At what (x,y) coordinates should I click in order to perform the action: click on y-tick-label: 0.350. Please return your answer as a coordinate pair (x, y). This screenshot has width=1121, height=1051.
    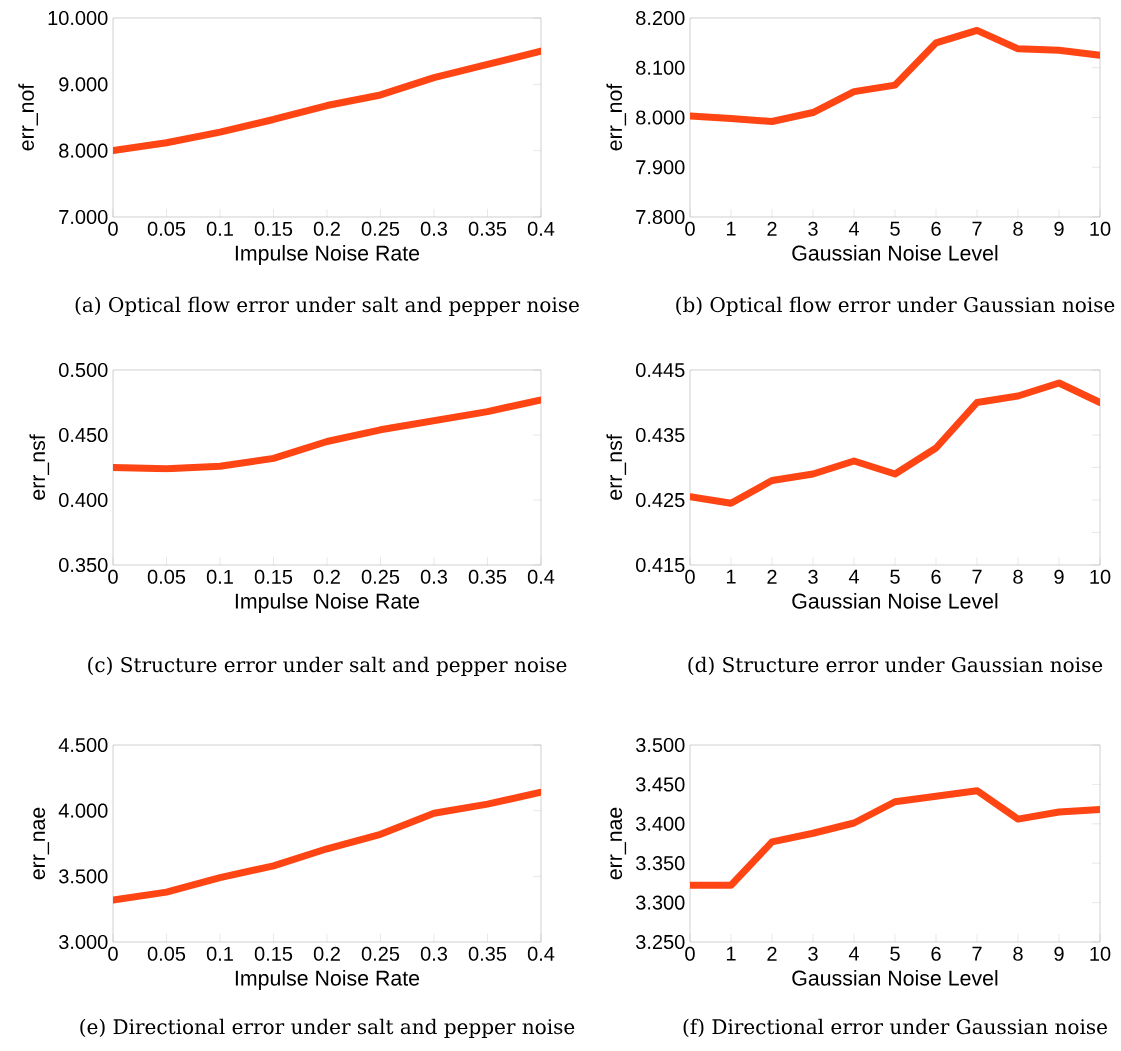
    Looking at the image, I should click on (83, 565).